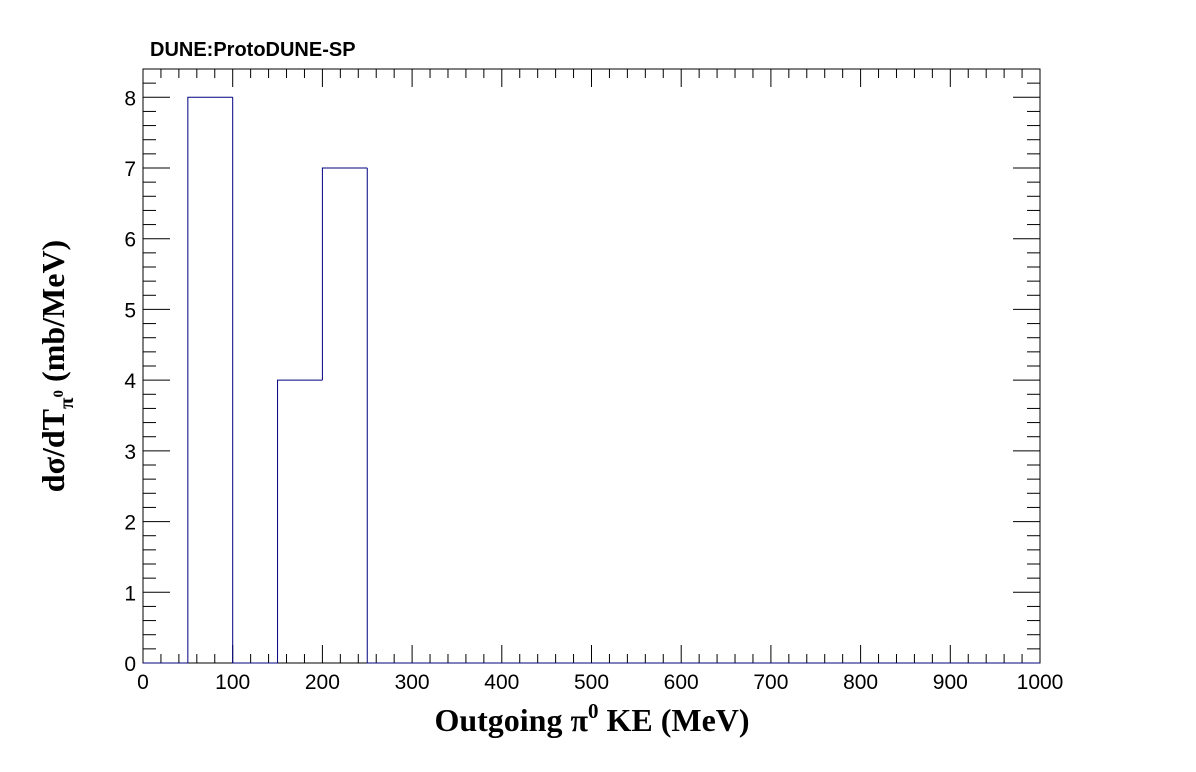 The width and height of the screenshot is (1196, 772). What do you see at coordinates (593, 711) in the screenshot?
I see `x-axis-title-superscript: 0` at bounding box center [593, 711].